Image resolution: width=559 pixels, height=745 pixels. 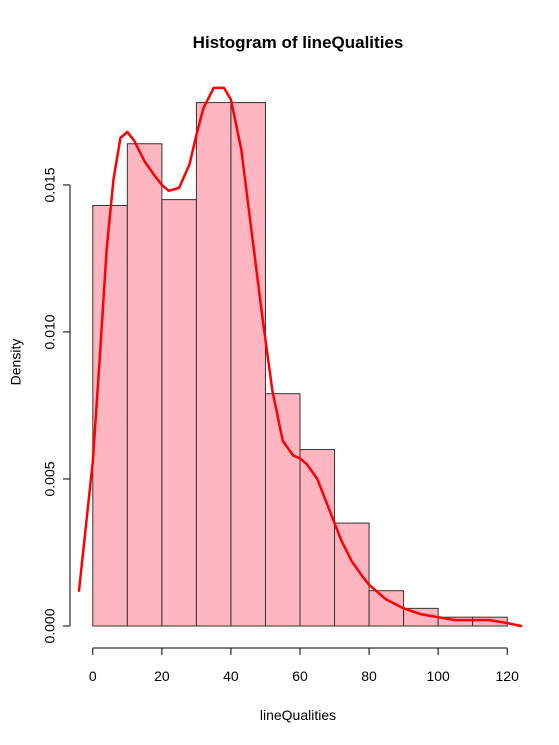 I want to click on y-tick-label: 0.005, so click(x=50, y=478).